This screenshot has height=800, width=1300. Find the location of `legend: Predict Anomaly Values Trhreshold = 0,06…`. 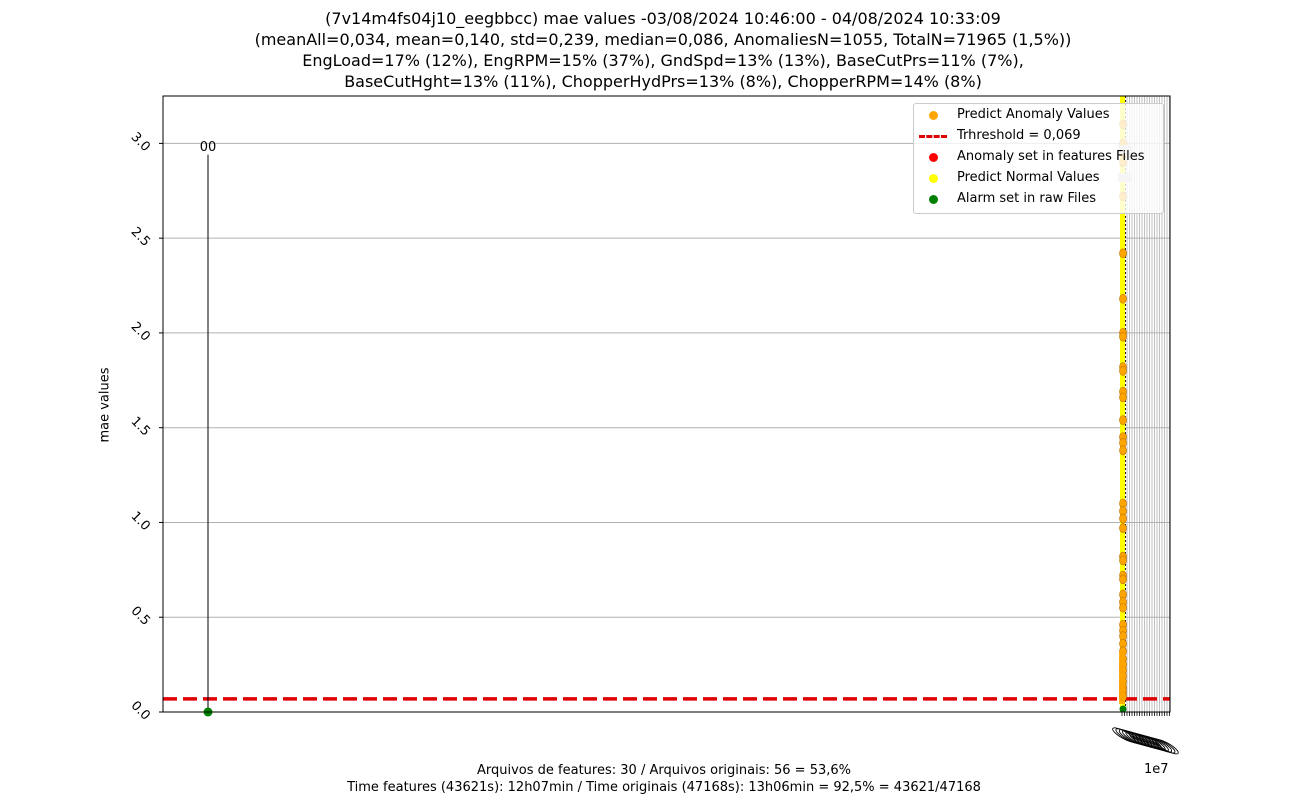

legend: Predict Anomaly Values Trhreshold = 0,06… is located at coordinates (1038, 158).